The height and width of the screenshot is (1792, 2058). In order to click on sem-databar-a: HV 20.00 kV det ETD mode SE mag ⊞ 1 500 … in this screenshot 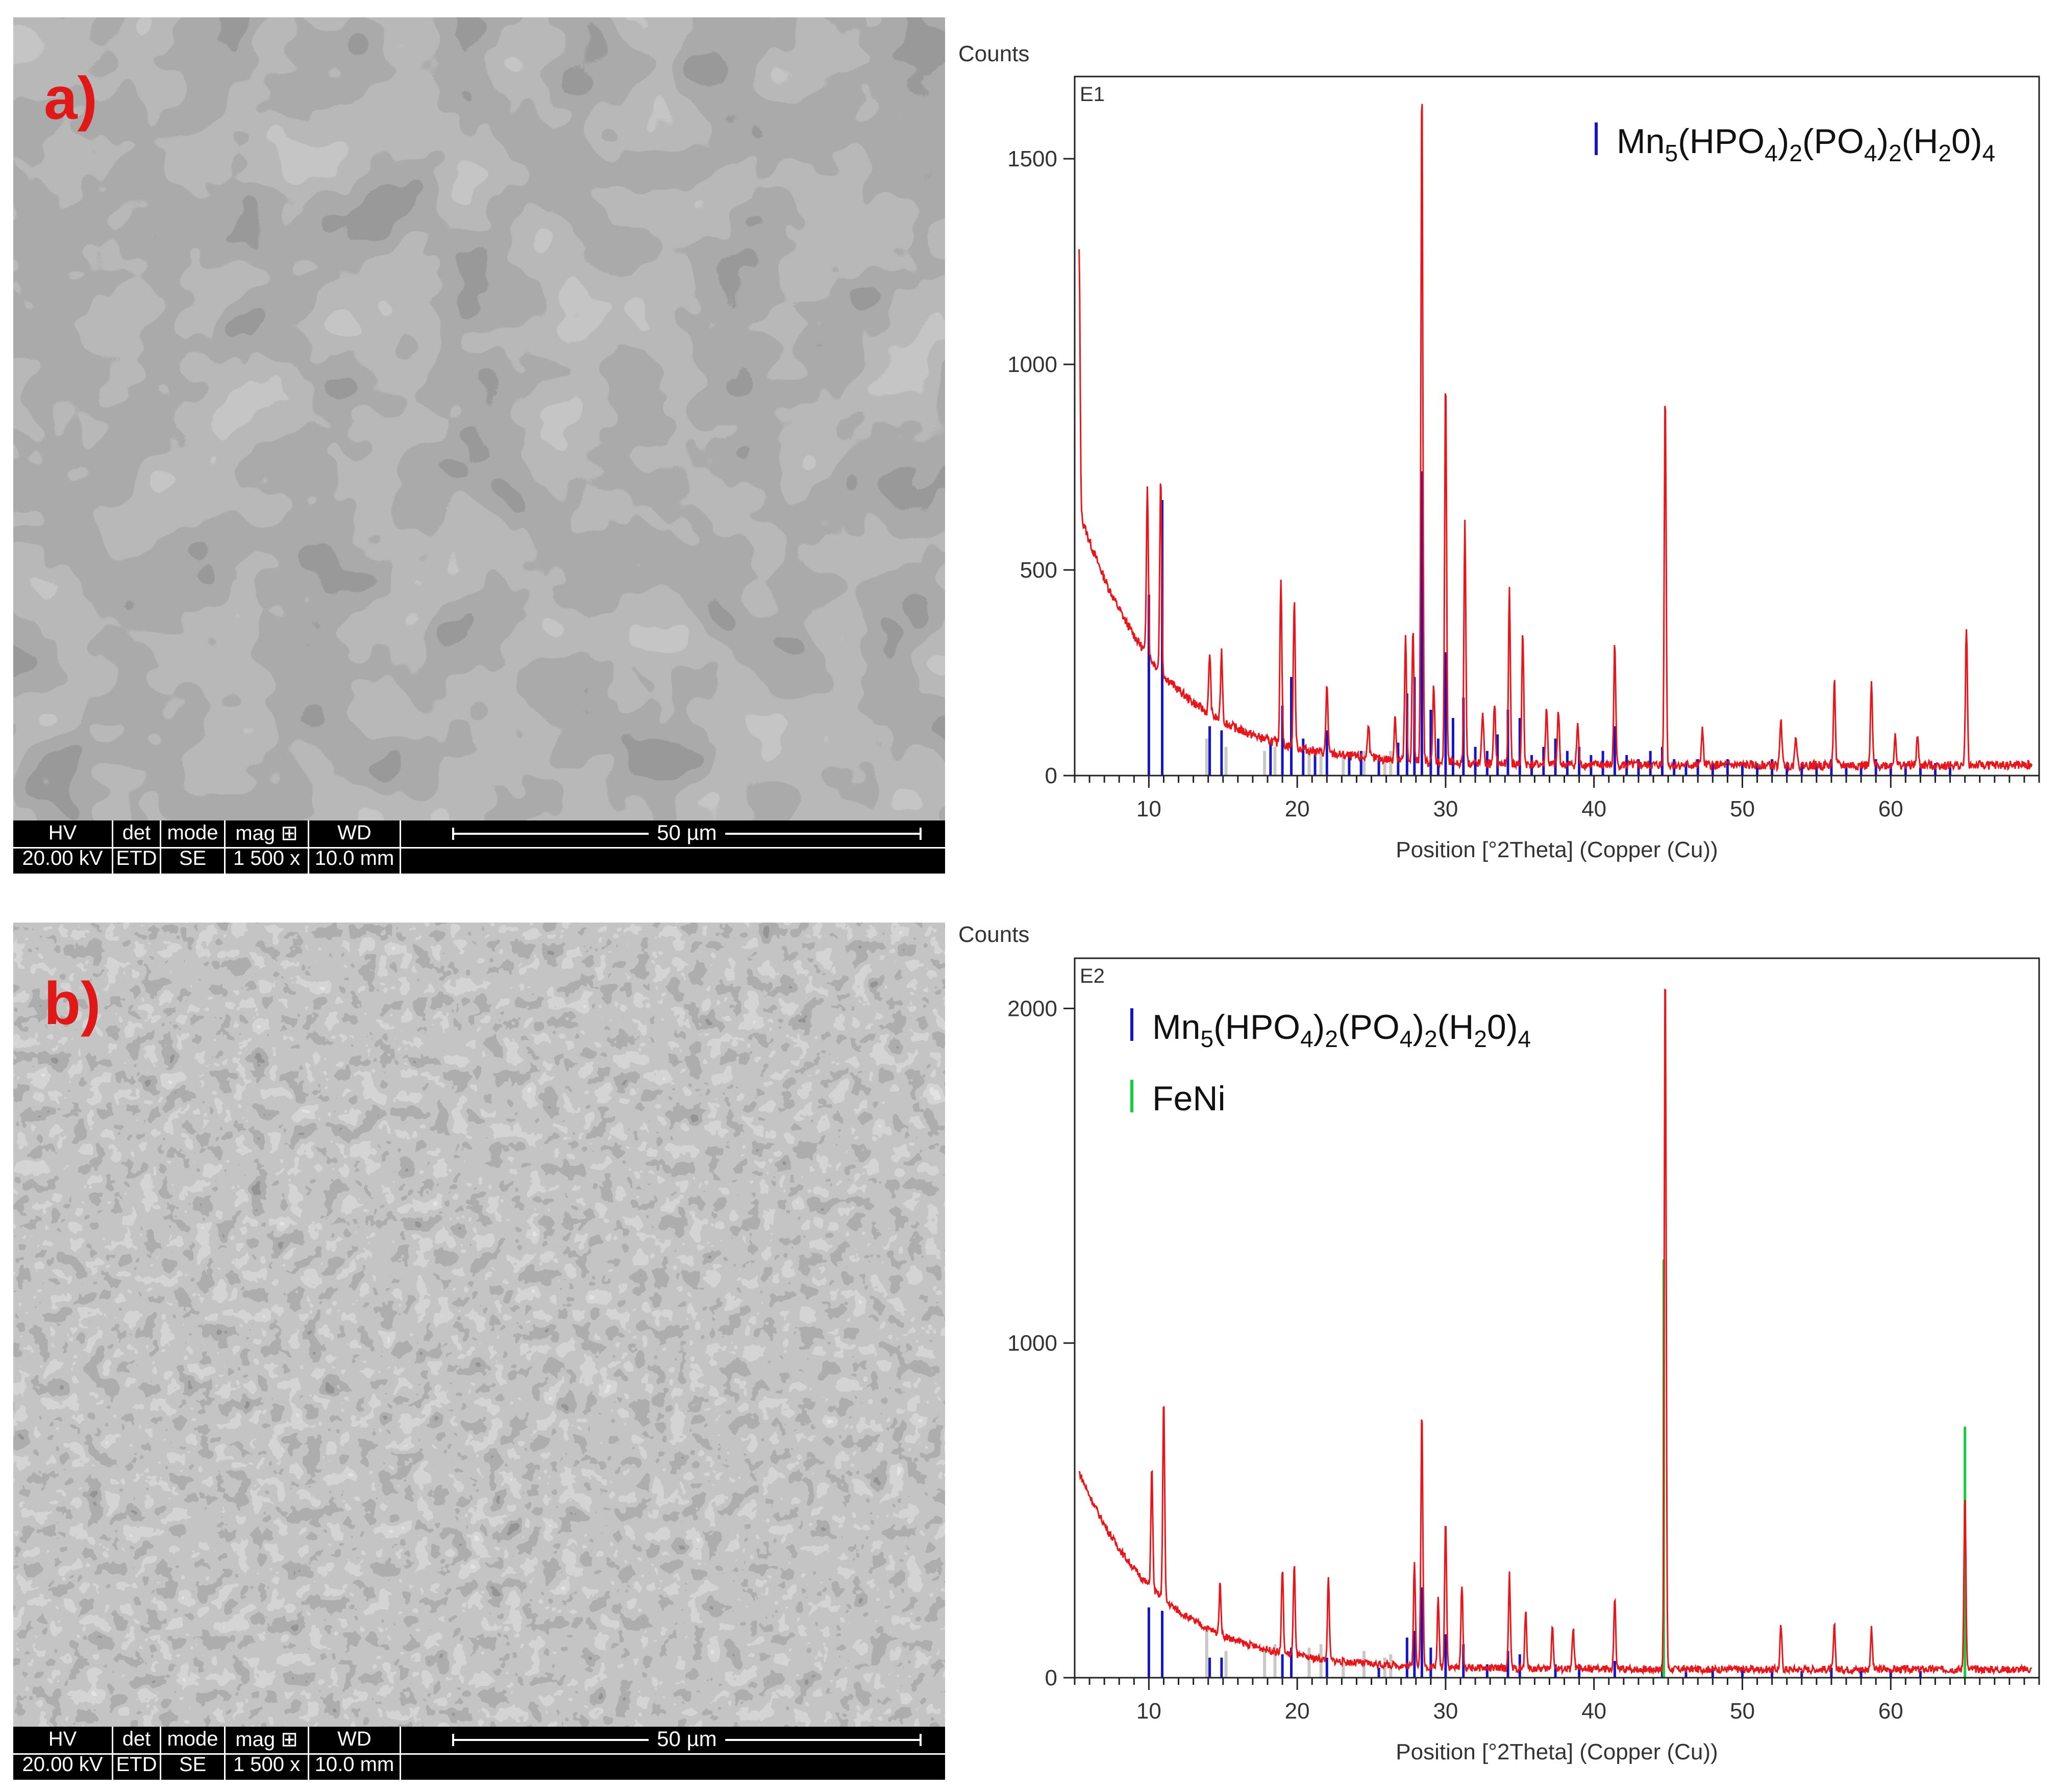, I will do `click(479, 847)`.